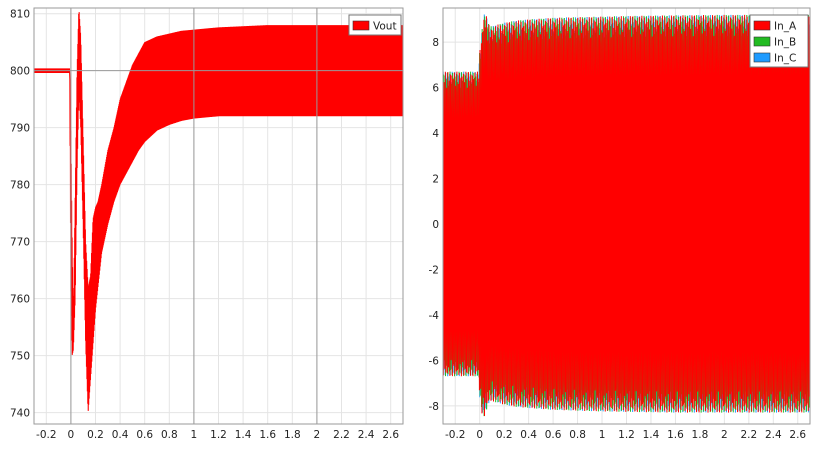 The height and width of the screenshot is (455, 816). I want to click on y-axis: 740 750 760 770 780 790 800 810, so click(20, 214).